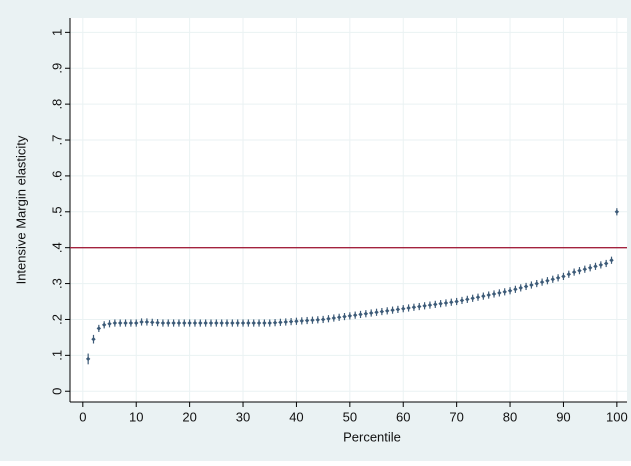 The image size is (631, 466). Describe the element at coordinates (56, 104) in the screenshot. I see `y-tick-label: .8` at that location.